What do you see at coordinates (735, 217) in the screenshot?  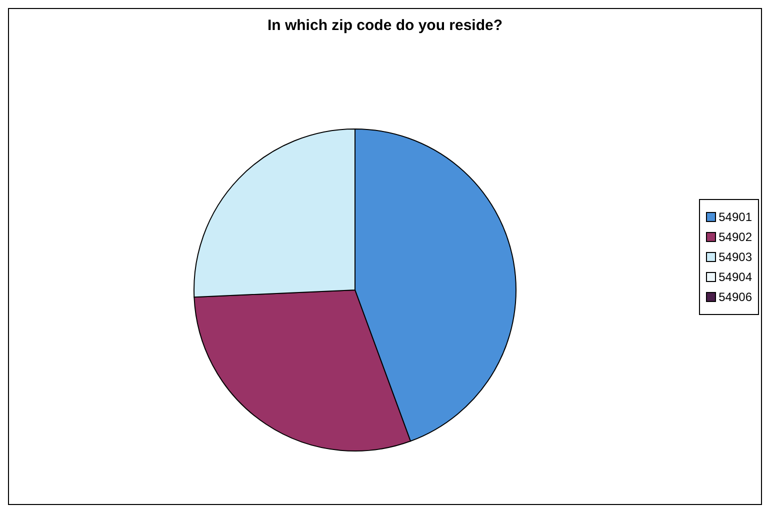 I see `legend-label: 54901` at bounding box center [735, 217].